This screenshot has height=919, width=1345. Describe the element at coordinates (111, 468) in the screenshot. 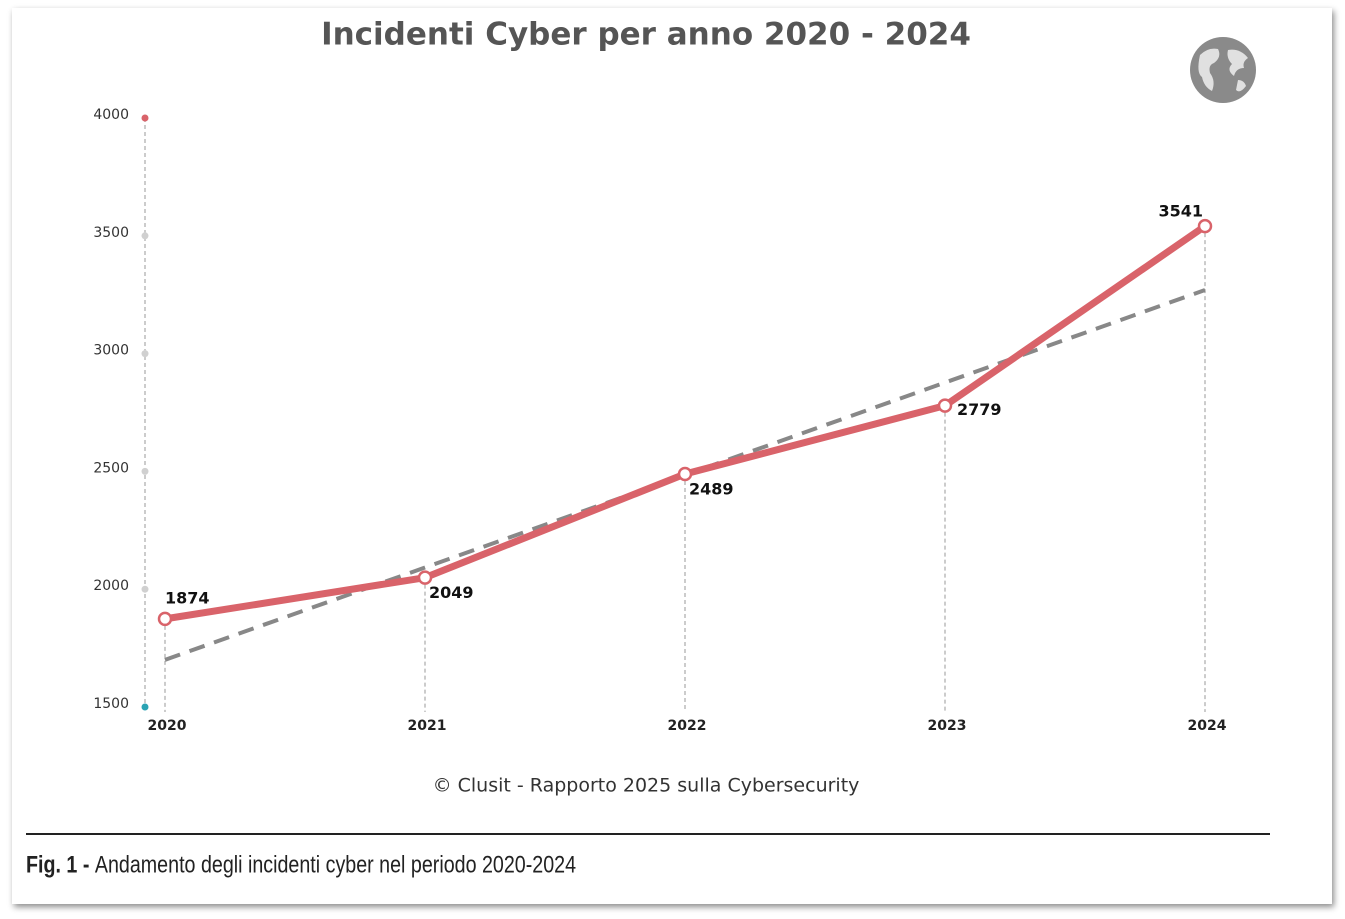

I see `y-tick-label: 2500` at that location.